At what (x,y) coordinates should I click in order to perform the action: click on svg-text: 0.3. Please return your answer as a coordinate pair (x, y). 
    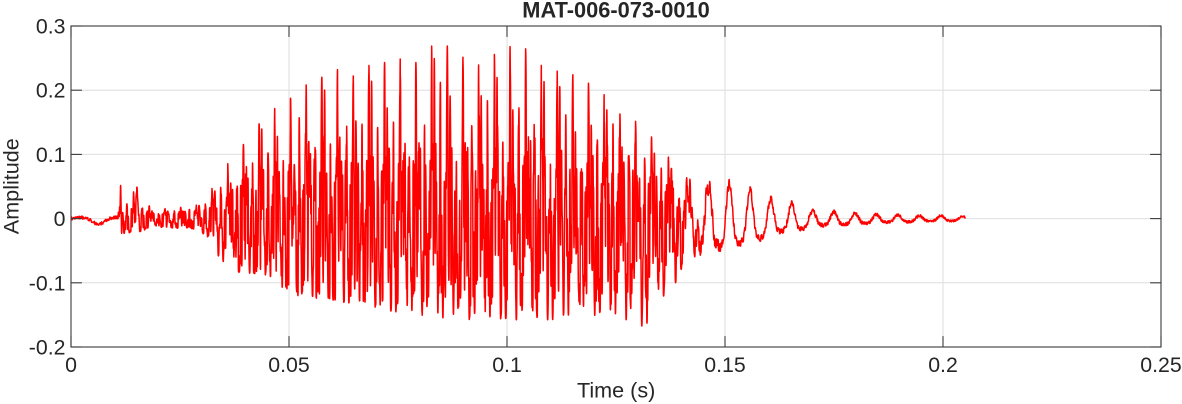
    Looking at the image, I should click on (51, 27).